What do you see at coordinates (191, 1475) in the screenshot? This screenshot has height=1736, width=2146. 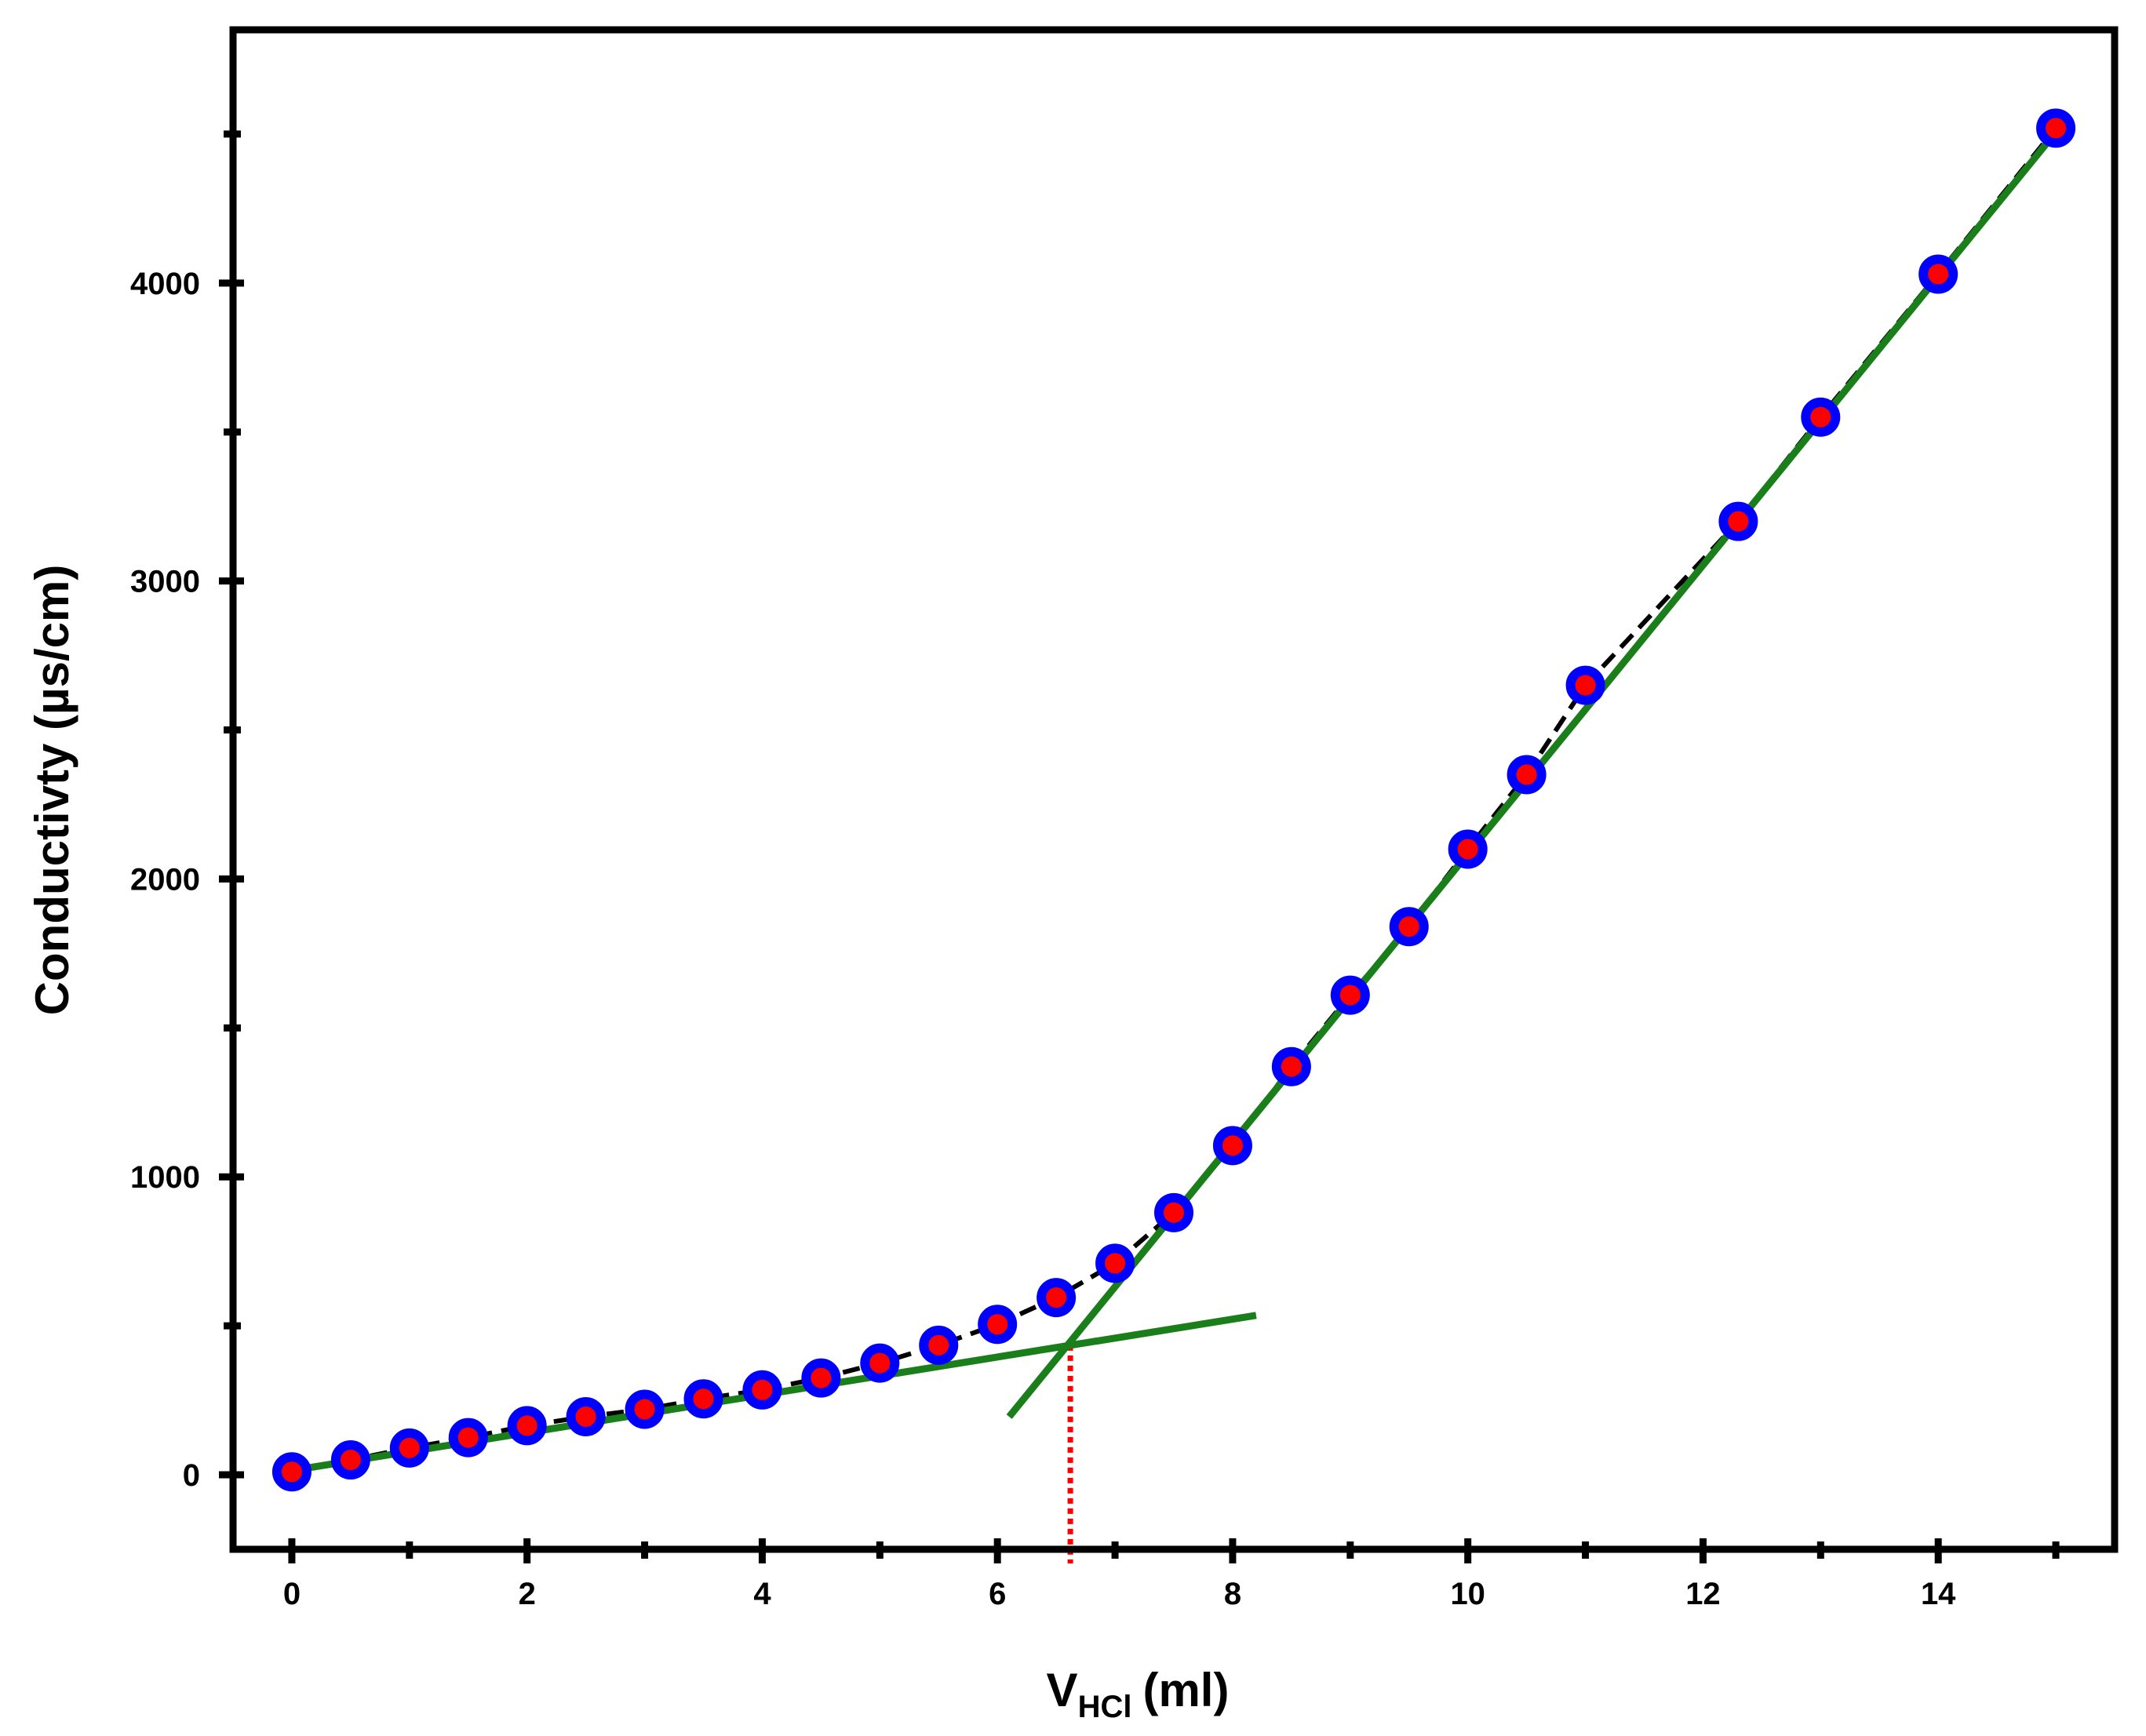 I see `y-tick-label: 0` at bounding box center [191, 1475].